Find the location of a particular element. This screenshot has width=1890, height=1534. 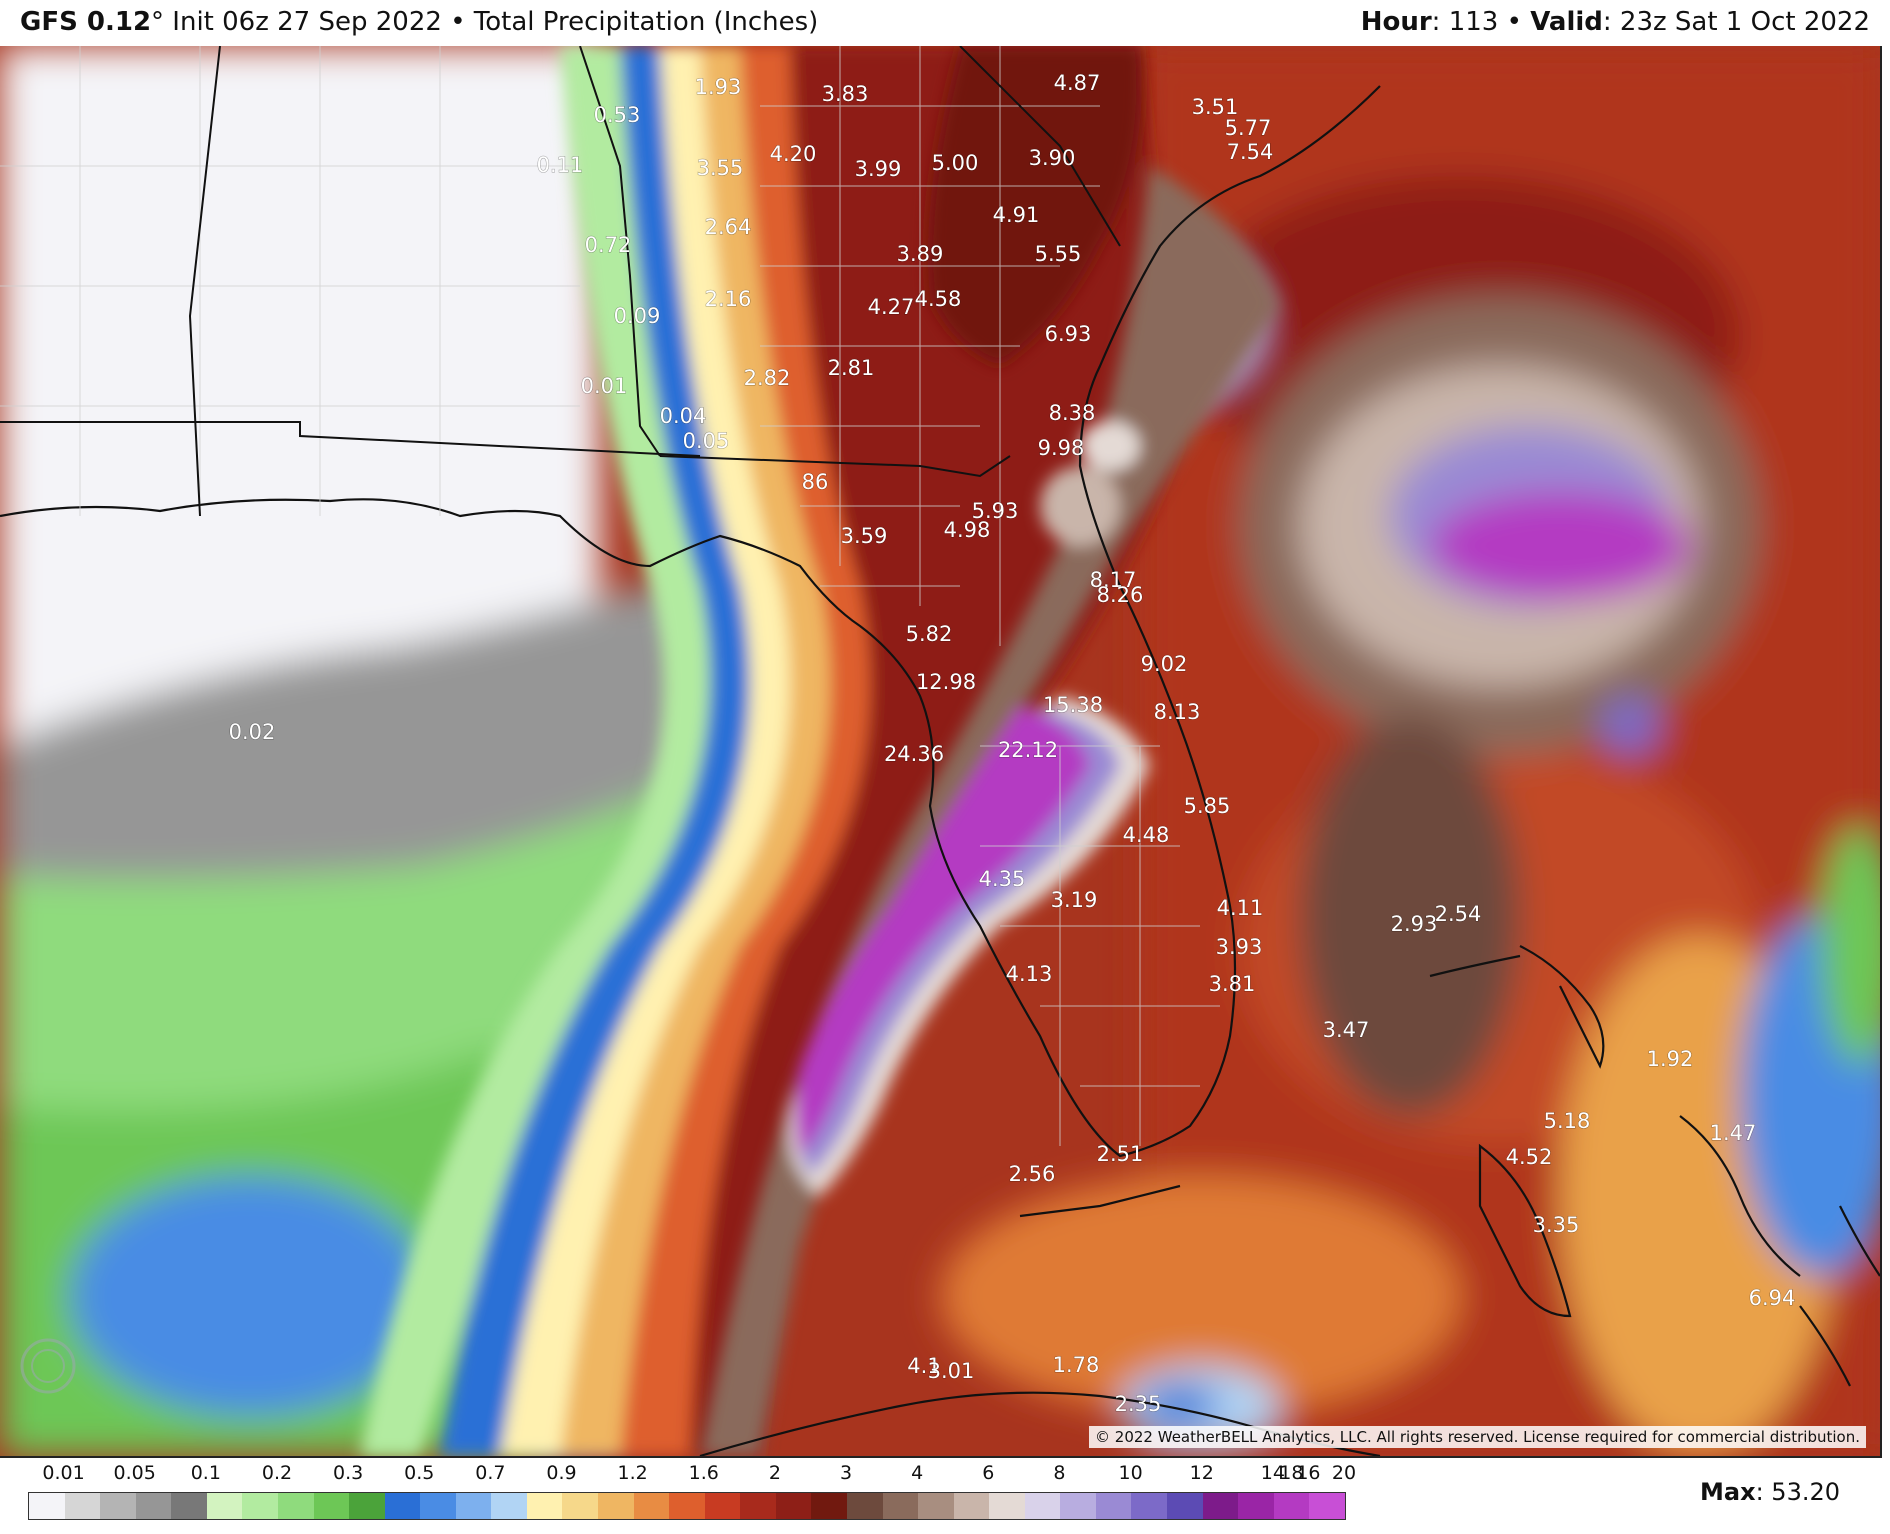

legend-tick-label: 18 is located at coordinates (1291, 1473).